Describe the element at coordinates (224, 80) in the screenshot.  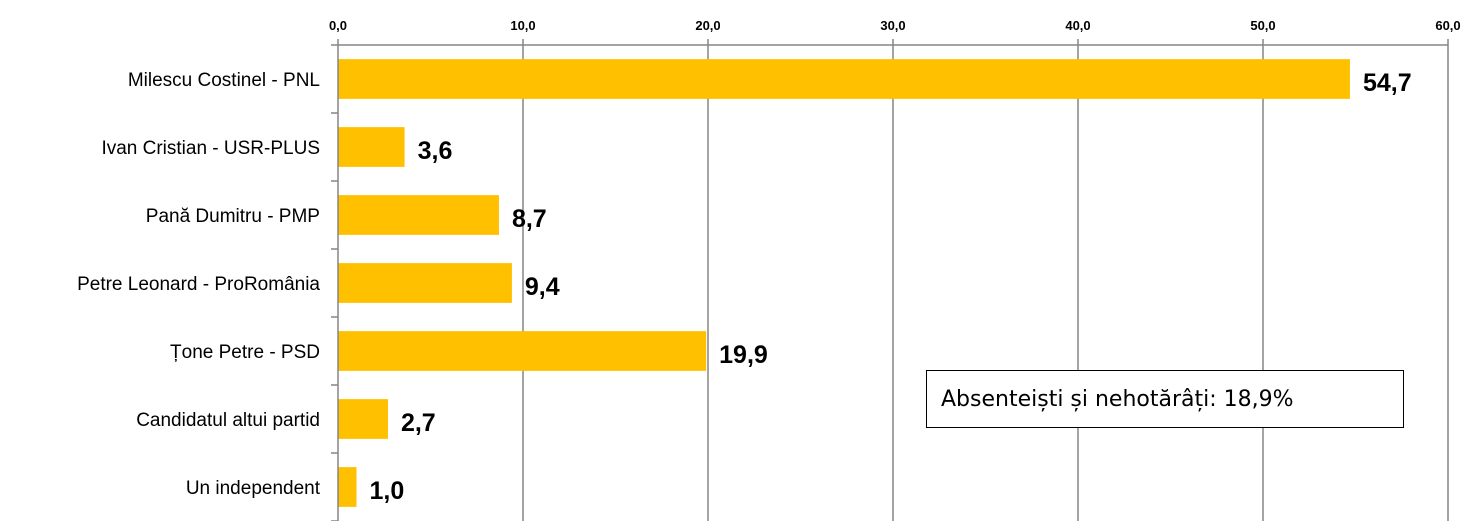
I see `category-label: Milescu Costinel - PNL` at that location.